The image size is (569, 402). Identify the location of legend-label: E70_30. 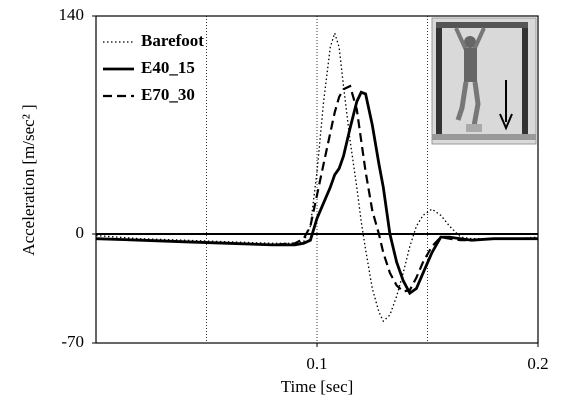
(168, 94).